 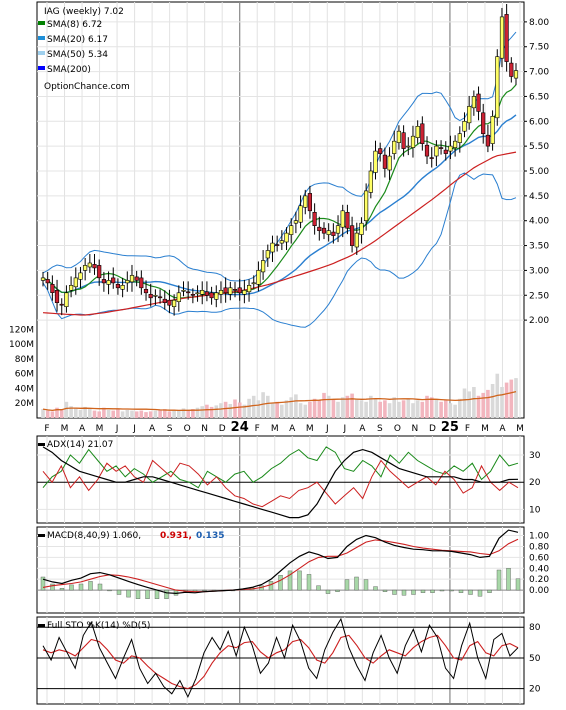 What do you see at coordinates (539, 122) in the screenshot?
I see `price-tick-label: 6.00` at bounding box center [539, 122].